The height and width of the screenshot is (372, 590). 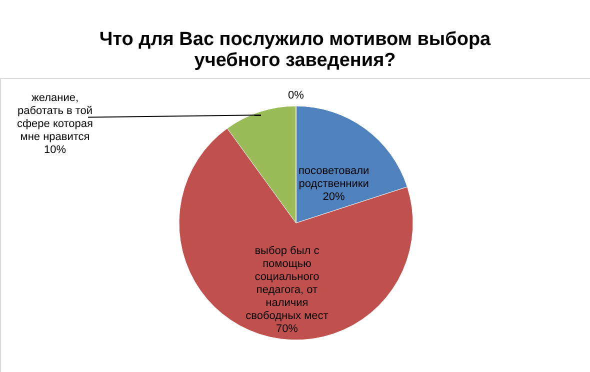 What do you see at coordinates (55, 117) in the screenshot?
I see `slice-label: желание, работать в той сфере которая мне нравится` at bounding box center [55, 117].